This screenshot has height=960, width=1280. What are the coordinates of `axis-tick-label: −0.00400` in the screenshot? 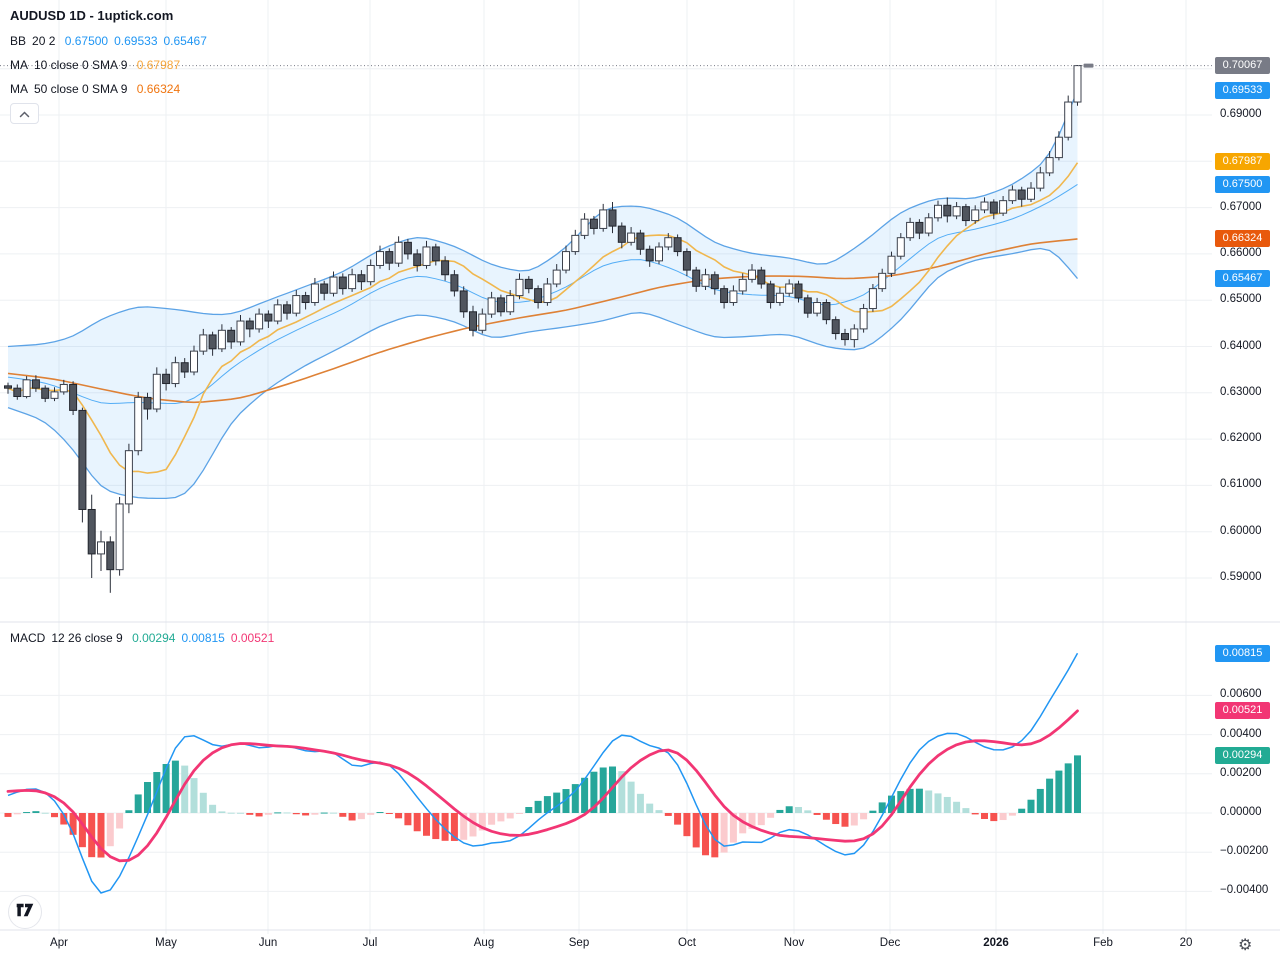 It's located at (1244, 890).